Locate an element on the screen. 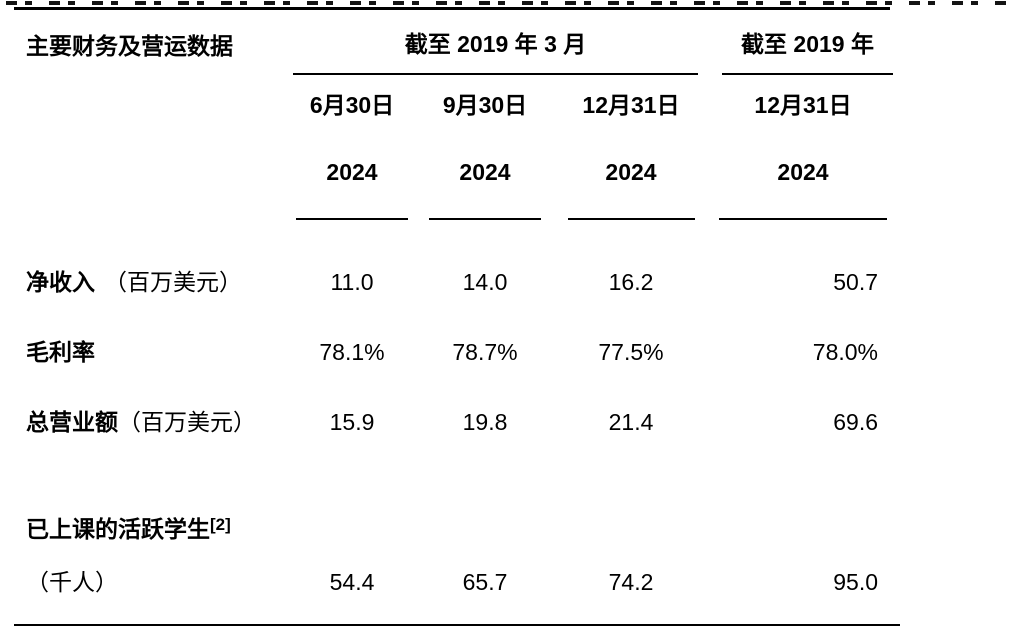  column-4-year: 2024 is located at coordinates (803, 172).